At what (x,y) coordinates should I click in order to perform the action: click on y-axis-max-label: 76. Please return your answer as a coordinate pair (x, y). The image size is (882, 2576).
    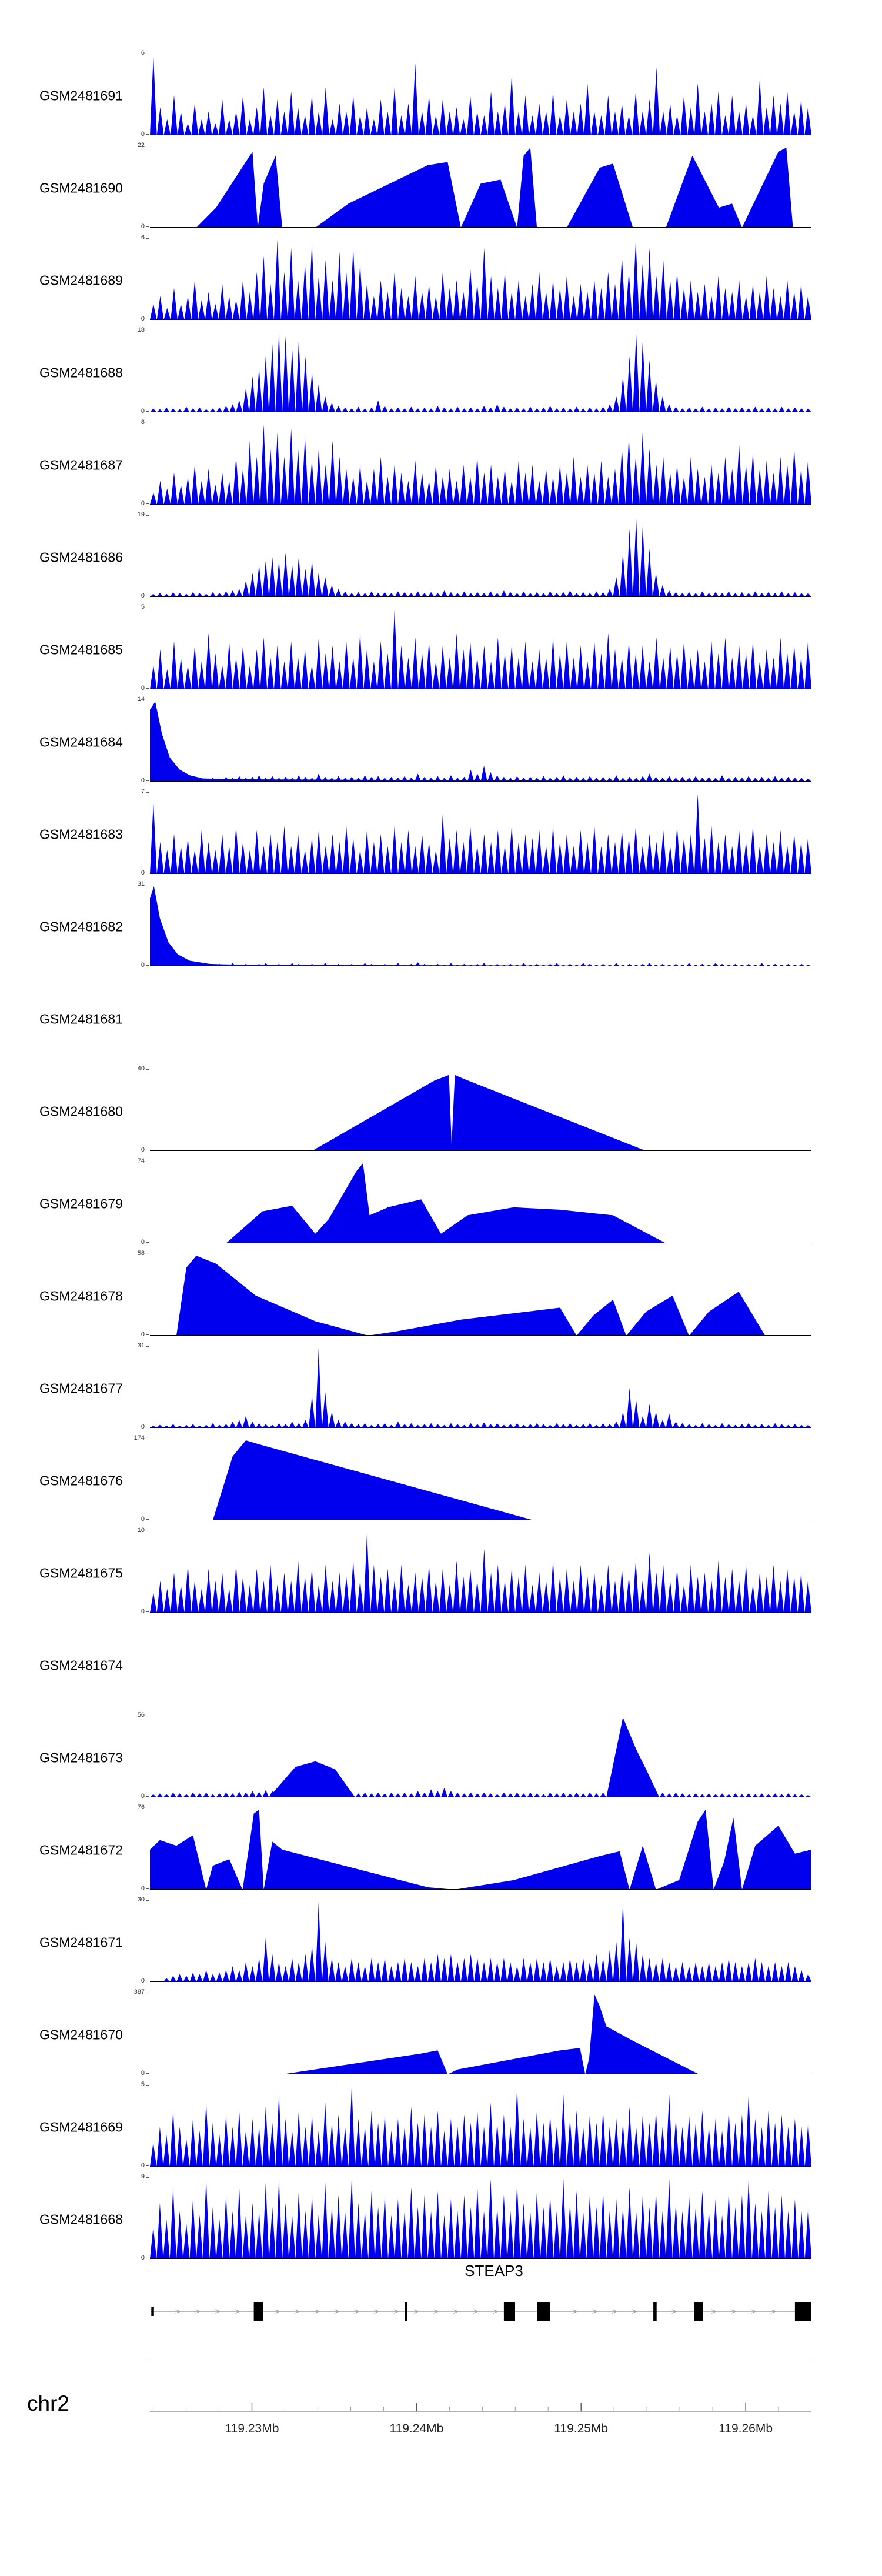
    Looking at the image, I should click on (141, 1807).